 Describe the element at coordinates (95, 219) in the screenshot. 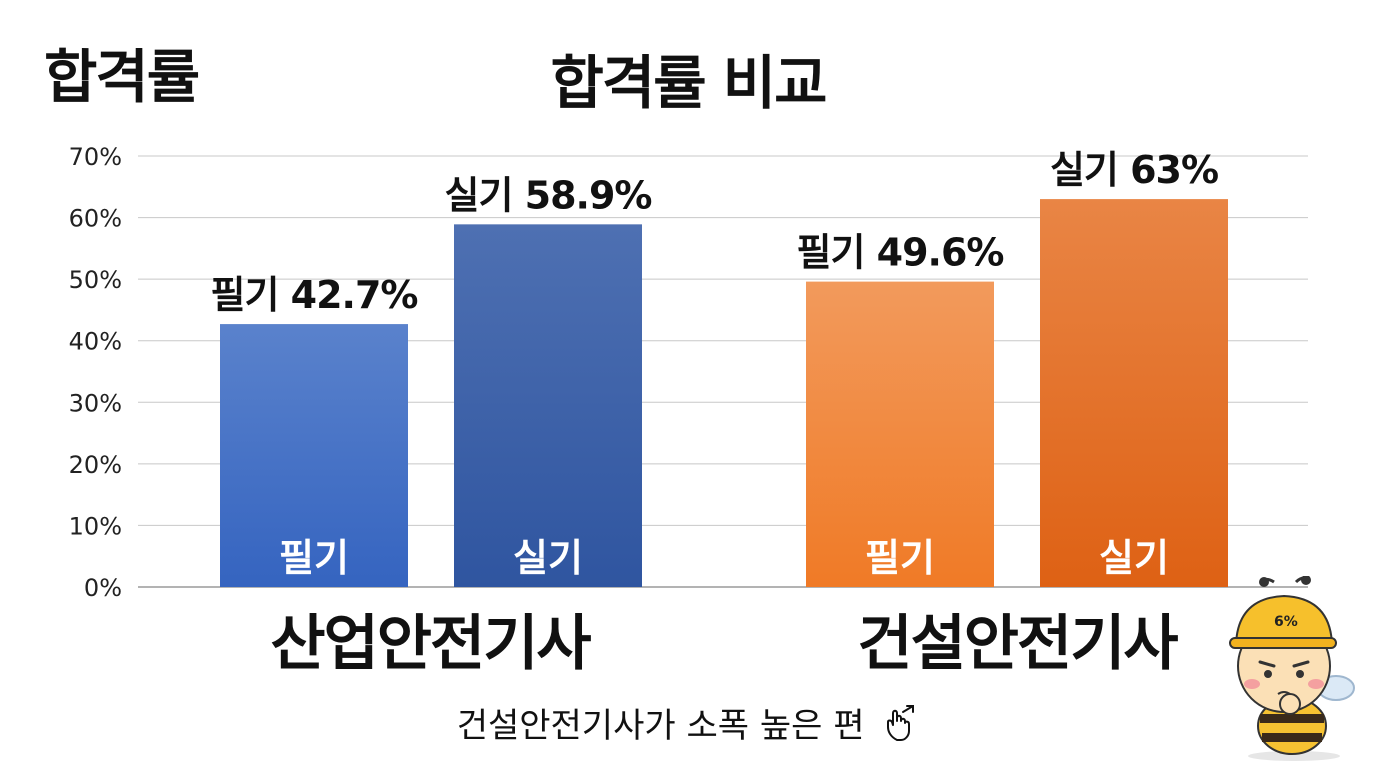

I see `y-tick-label: 60%` at that location.